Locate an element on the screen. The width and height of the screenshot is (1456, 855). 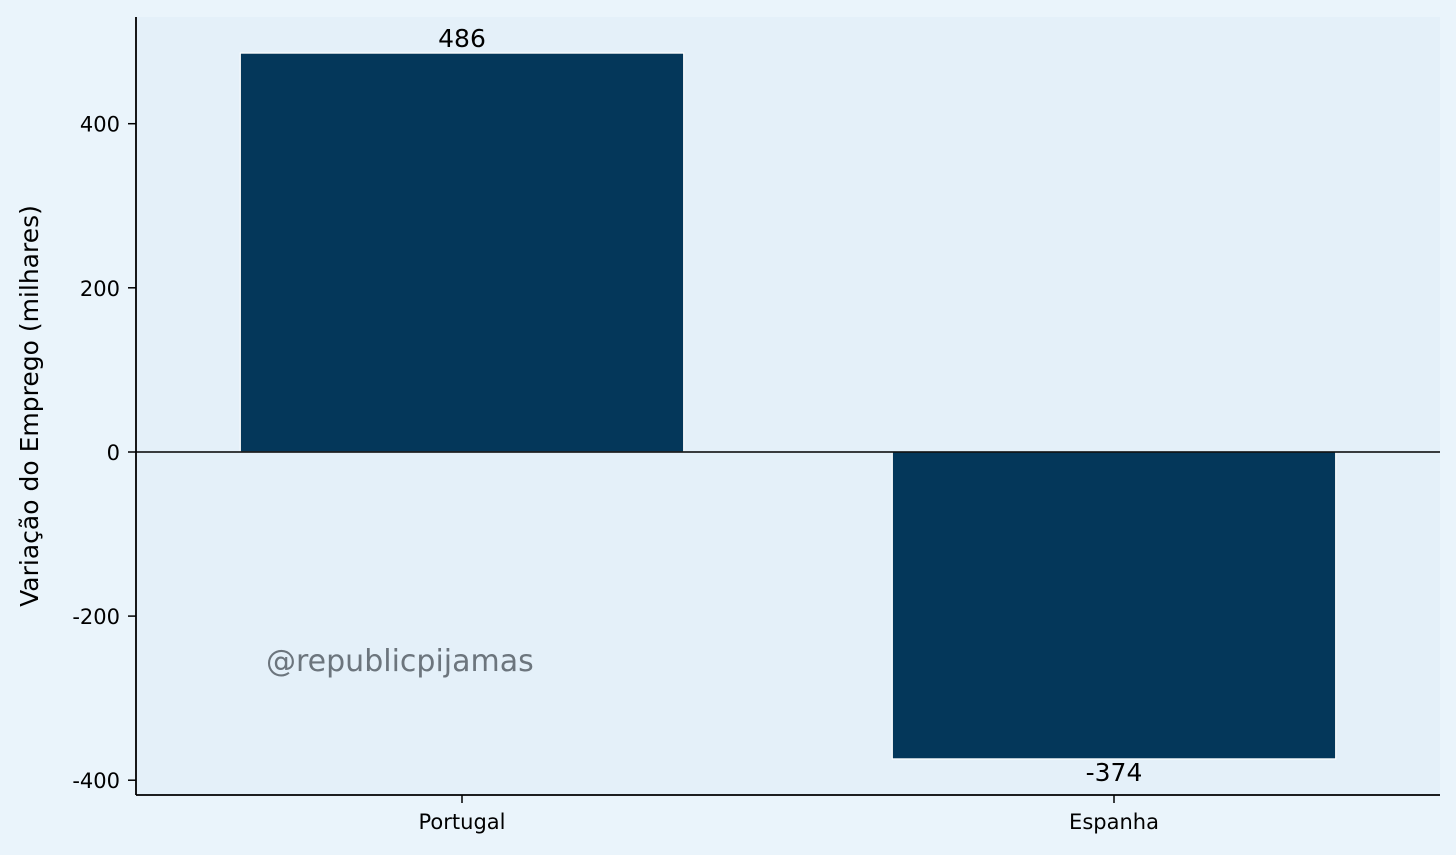
y-axis-title: Variação do Emprego (milhares) is located at coordinates (29, 406).